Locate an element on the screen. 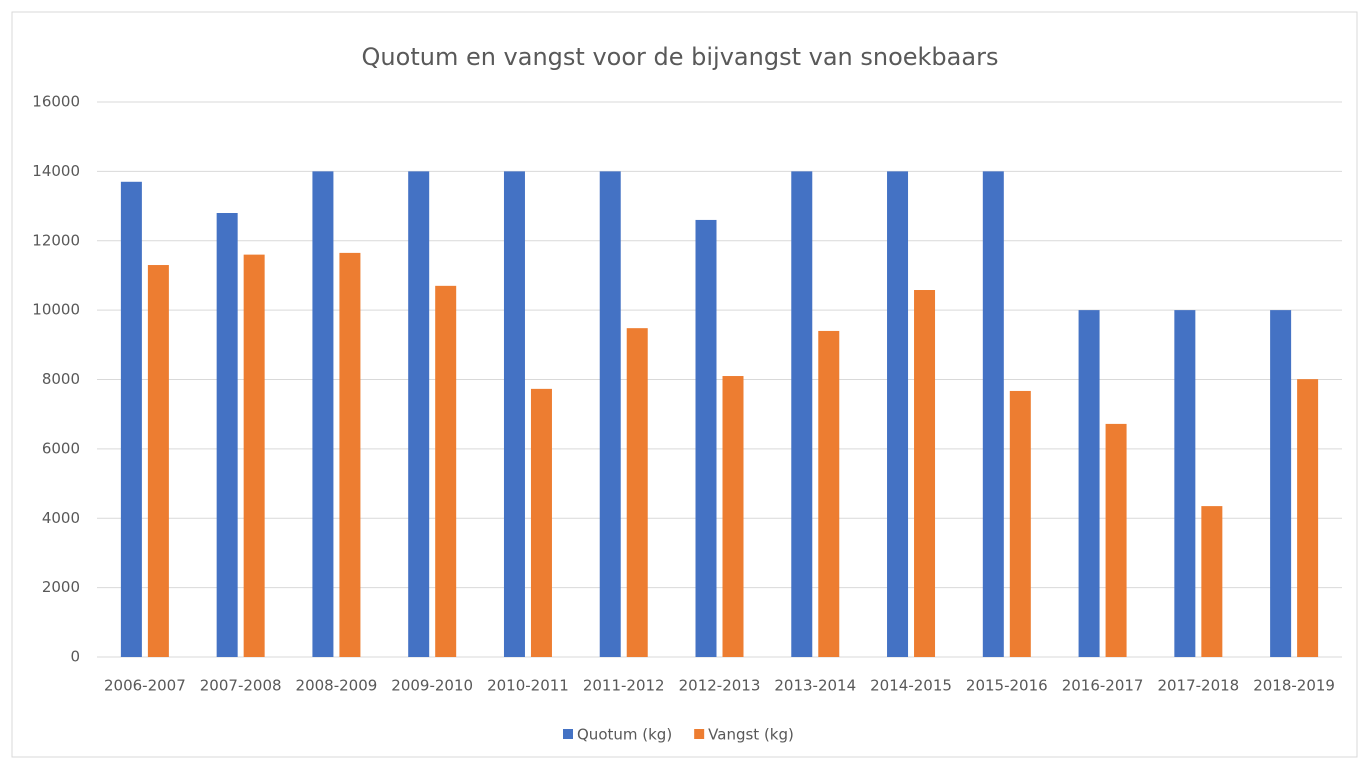 The height and width of the screenshot is (762, 1358). legend-label: Quotum (kg) is located at coordinates (624, 735).